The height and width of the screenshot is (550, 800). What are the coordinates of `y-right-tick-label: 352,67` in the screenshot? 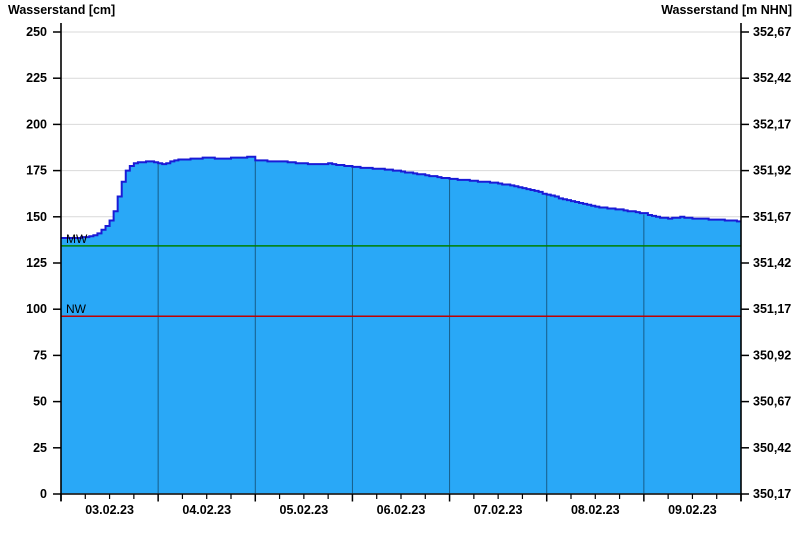 It's located at (772, 32).